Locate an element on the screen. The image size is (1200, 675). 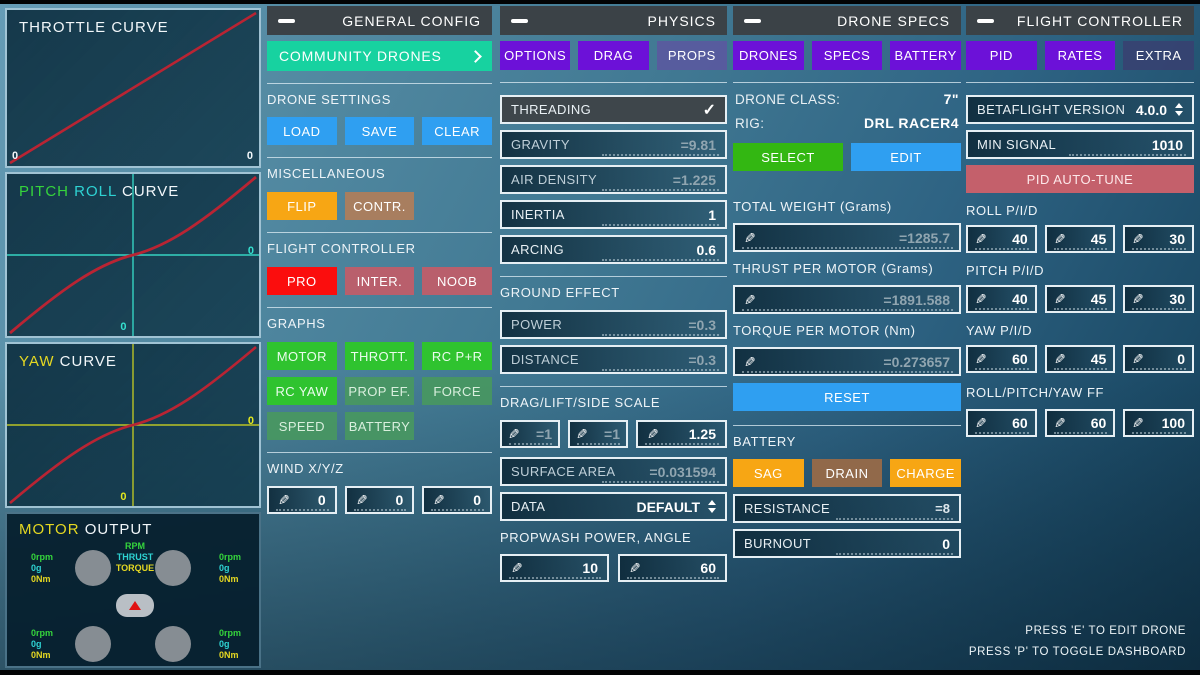
data-select: DATA DEFAULT is located at coordinates (613, 506).